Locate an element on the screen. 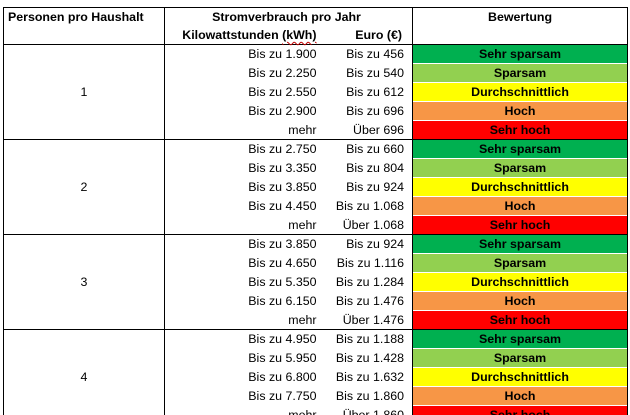 The width and height of the screenshot is (630, 415). kwh-cell: Bis zu 5.950 is located at coordinates (282, 358).